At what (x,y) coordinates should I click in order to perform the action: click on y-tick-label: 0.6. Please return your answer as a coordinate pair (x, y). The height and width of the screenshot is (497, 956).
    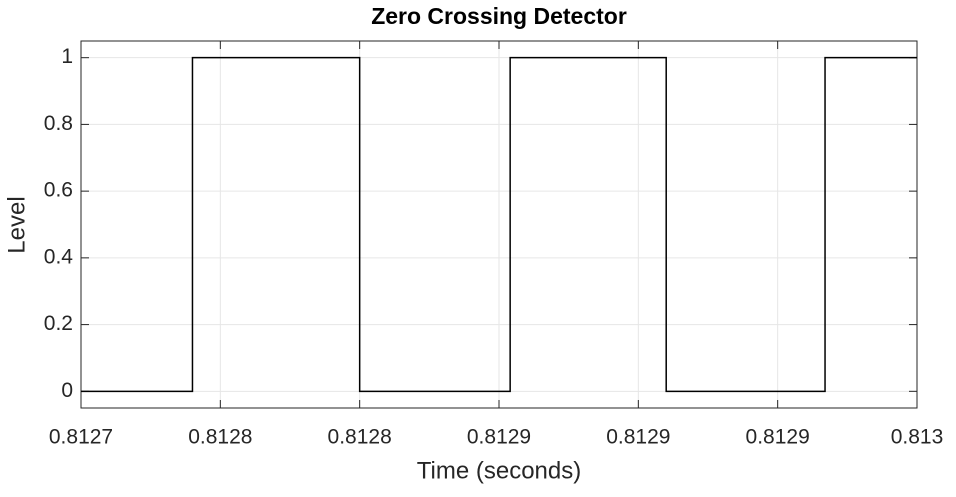
    Looking at the image, I should click on (58, 190).